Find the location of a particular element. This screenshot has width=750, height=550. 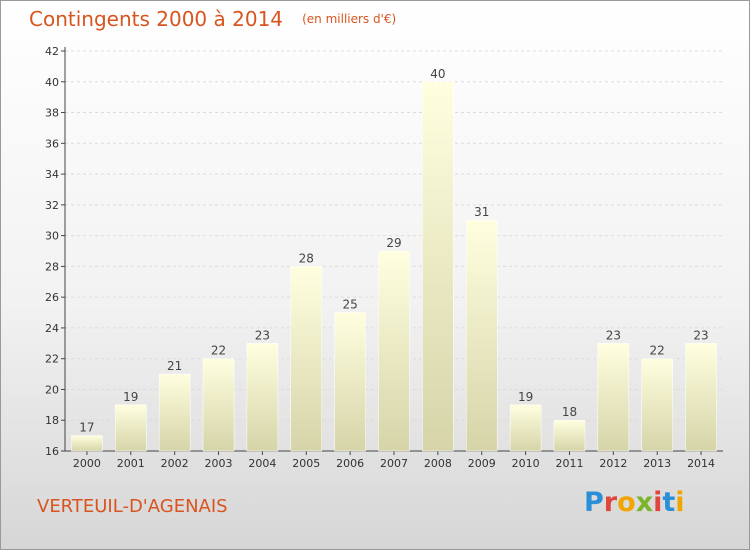

y-tick-label: 18 is located at coordinates (52, 420).